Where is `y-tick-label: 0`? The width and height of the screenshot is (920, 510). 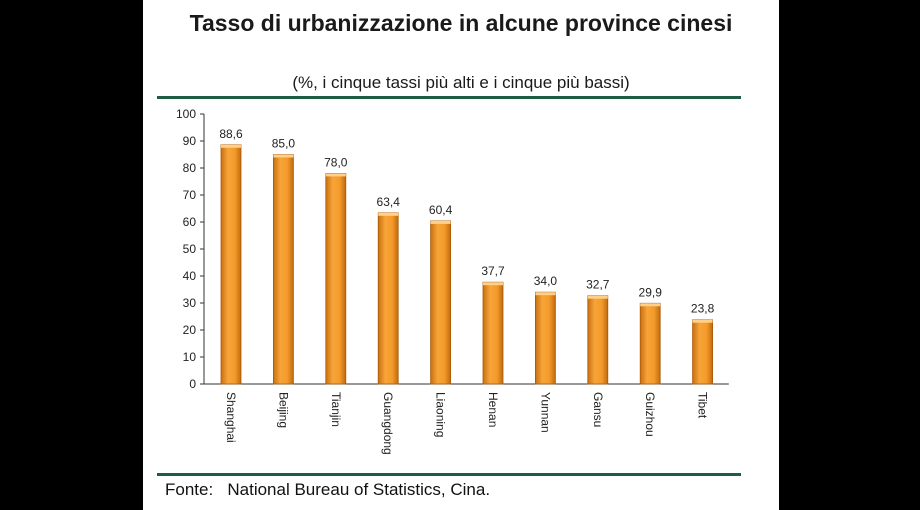 y-tick-label: 0 is located at coordinates (192, 384).